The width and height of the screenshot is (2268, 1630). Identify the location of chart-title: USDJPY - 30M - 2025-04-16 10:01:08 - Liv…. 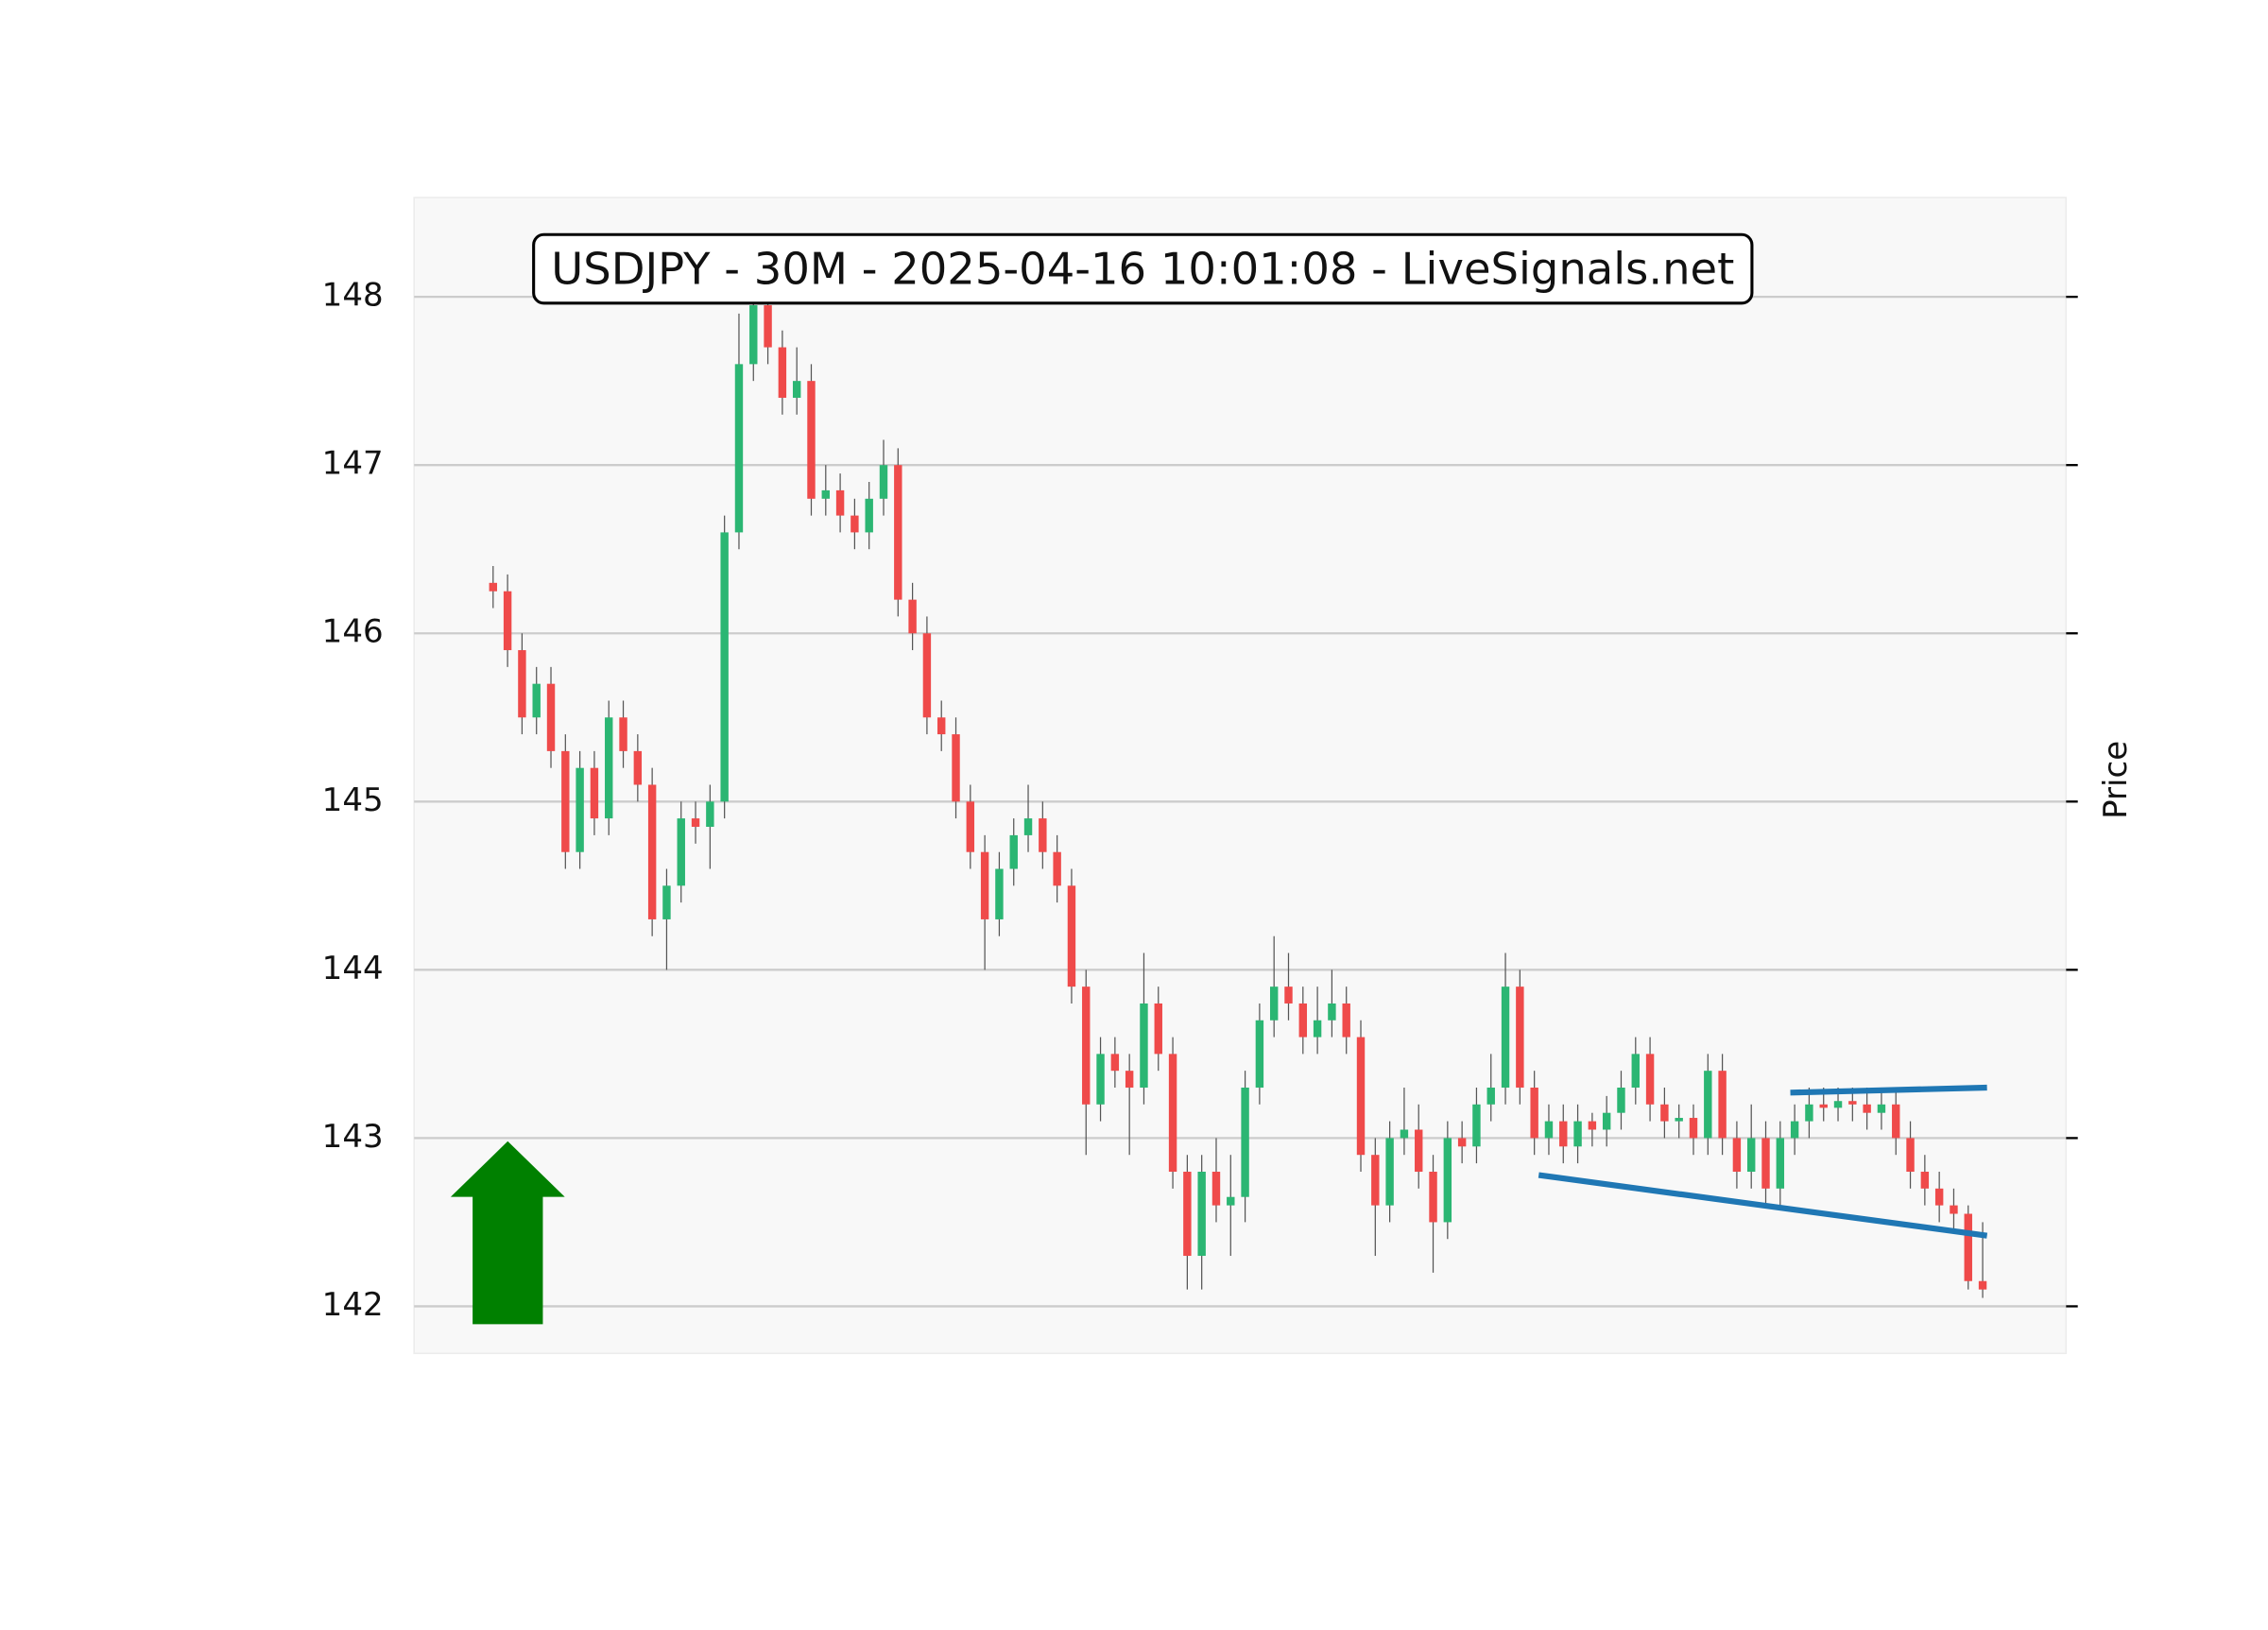
(1142, 269).